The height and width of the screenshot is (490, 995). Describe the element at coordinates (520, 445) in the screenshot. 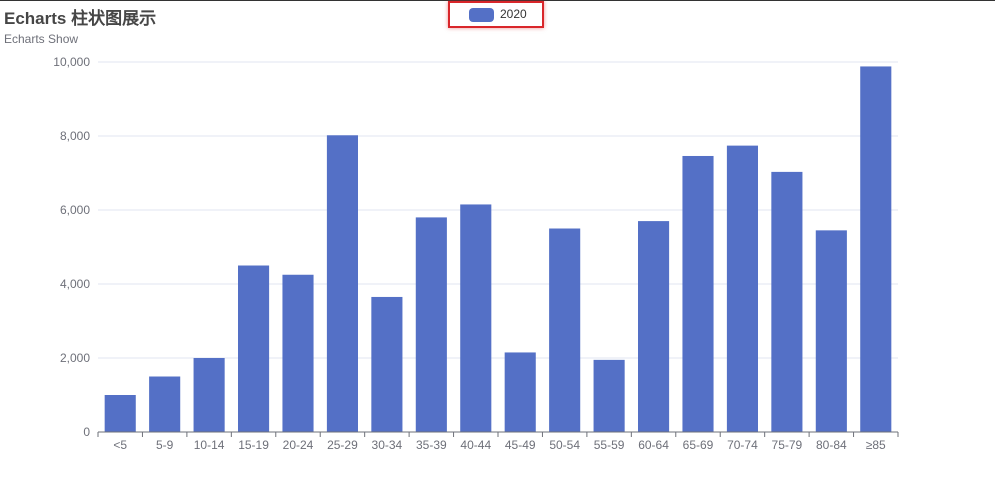

I see `x-tick-label: 45-49` at that location.